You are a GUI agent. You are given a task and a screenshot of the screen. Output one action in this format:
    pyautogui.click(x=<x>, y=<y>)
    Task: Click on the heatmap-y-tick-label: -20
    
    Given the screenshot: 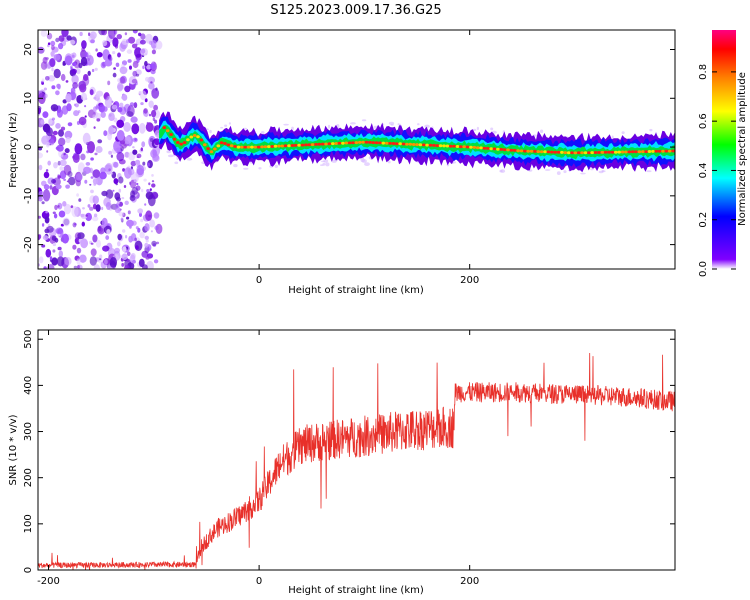 What is the action you would take?
    pyautogui.click(x=28, y=244)
    